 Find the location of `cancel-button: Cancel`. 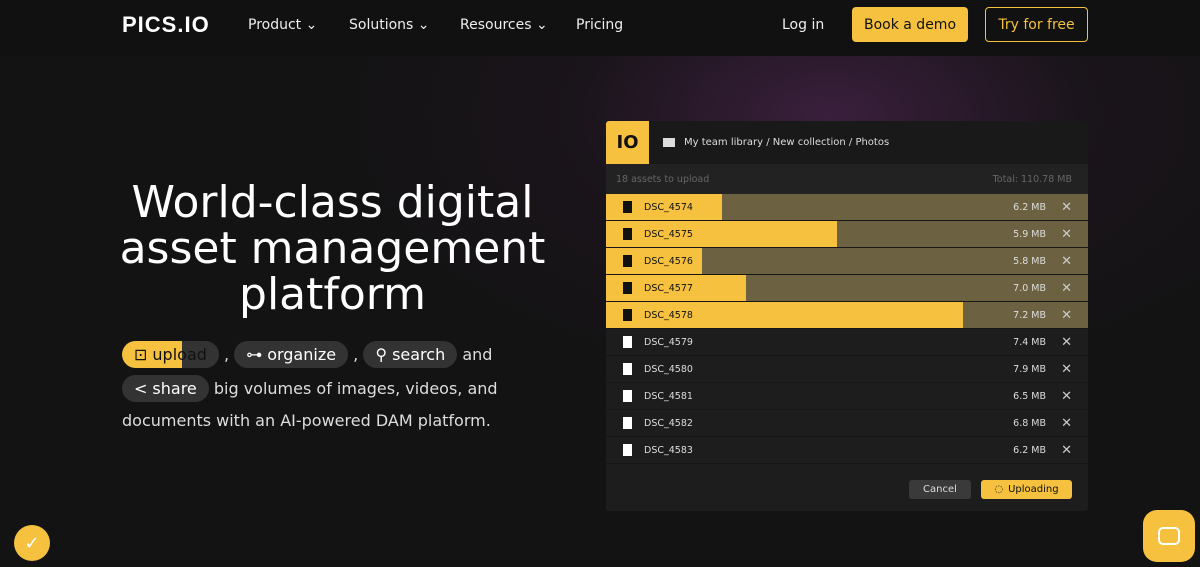

cancel-button: Cancel is located at coordinates (940, 489).